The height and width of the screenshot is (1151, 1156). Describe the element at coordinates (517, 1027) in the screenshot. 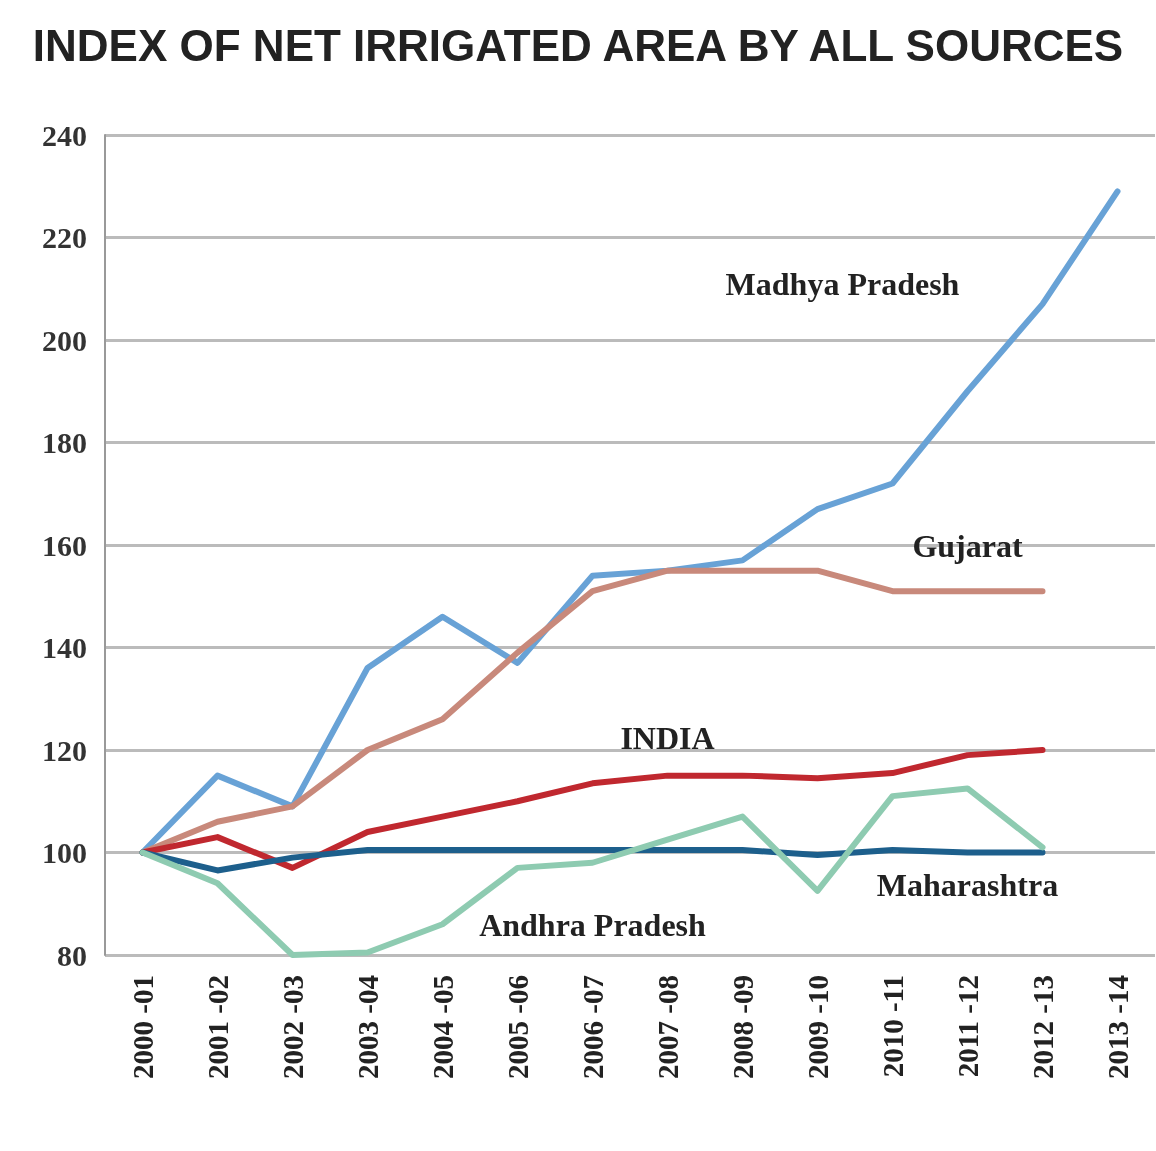

I see `x-tick-label: 2005 -06` at that location.